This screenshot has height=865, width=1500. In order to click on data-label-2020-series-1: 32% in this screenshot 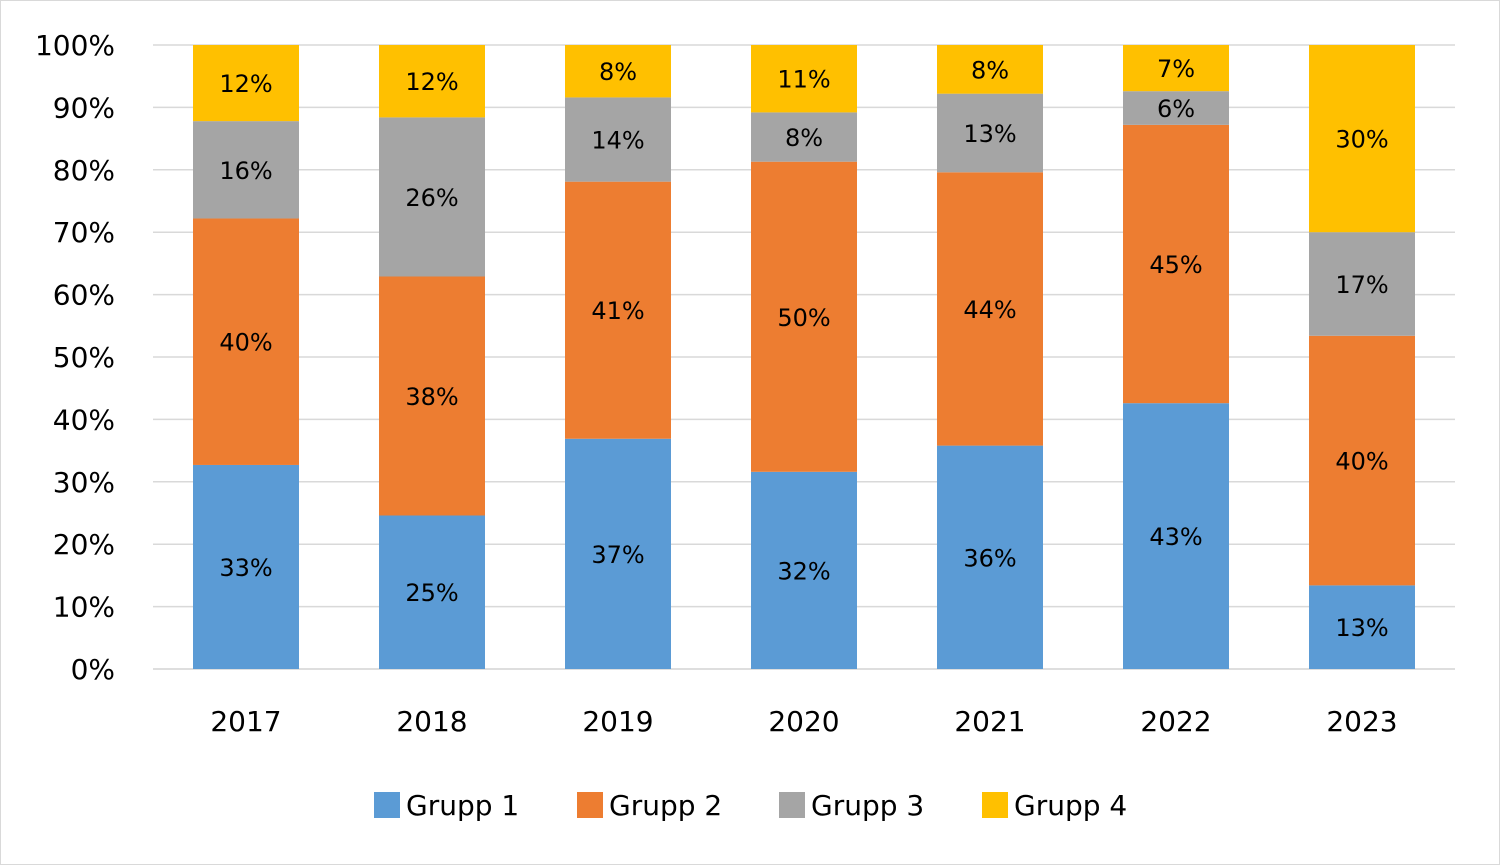, I will do `click(803, 571)`.